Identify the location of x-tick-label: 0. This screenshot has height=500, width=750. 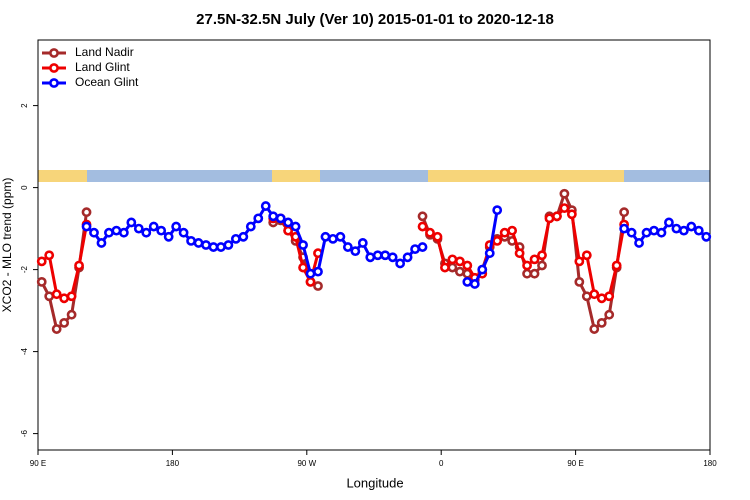
(441, 463).